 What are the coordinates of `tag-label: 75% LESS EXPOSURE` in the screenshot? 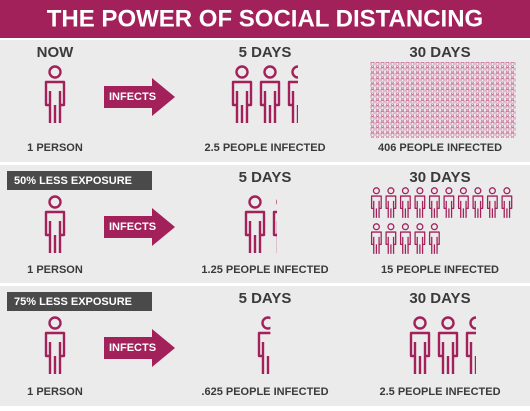 It's located at (73, 302).